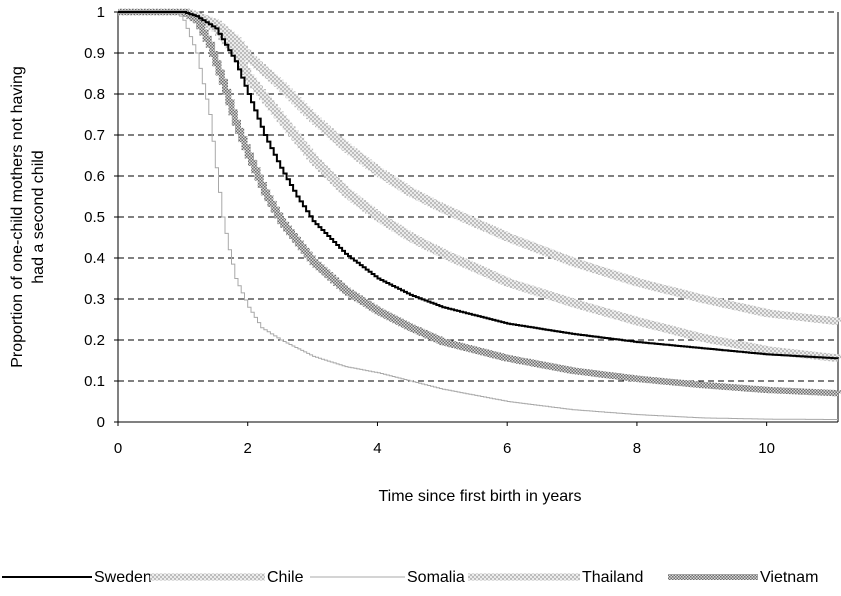  I want to click on y-tick-label: 1, so click(101, 12).